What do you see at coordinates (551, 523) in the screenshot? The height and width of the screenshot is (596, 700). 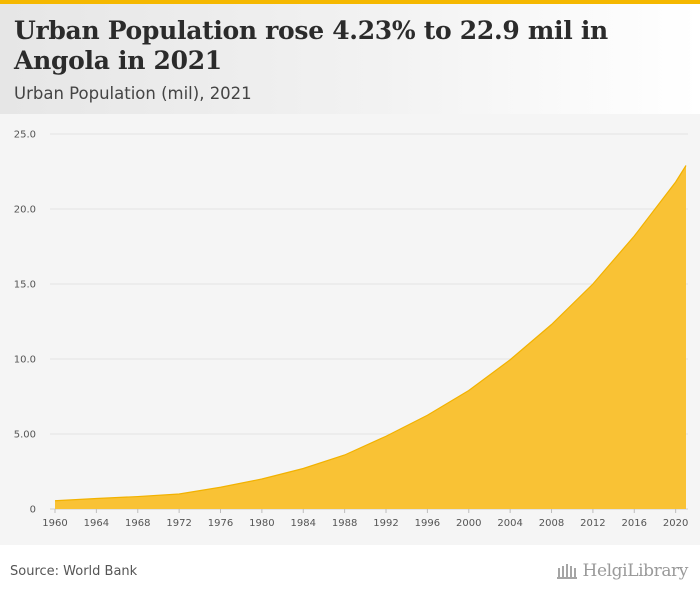 I see `x-tick-label: 2008` at bounding box center [551, 523].